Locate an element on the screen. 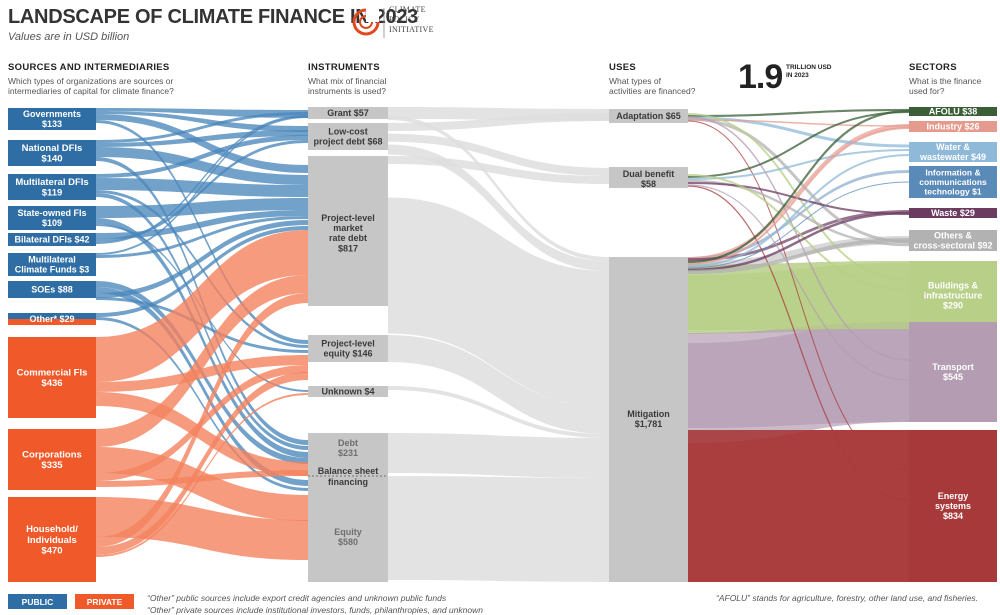 This screenshot has height=615, width=1000. source-label-cfi: Commercial FIs $436 is located at coordinates (52, 379).